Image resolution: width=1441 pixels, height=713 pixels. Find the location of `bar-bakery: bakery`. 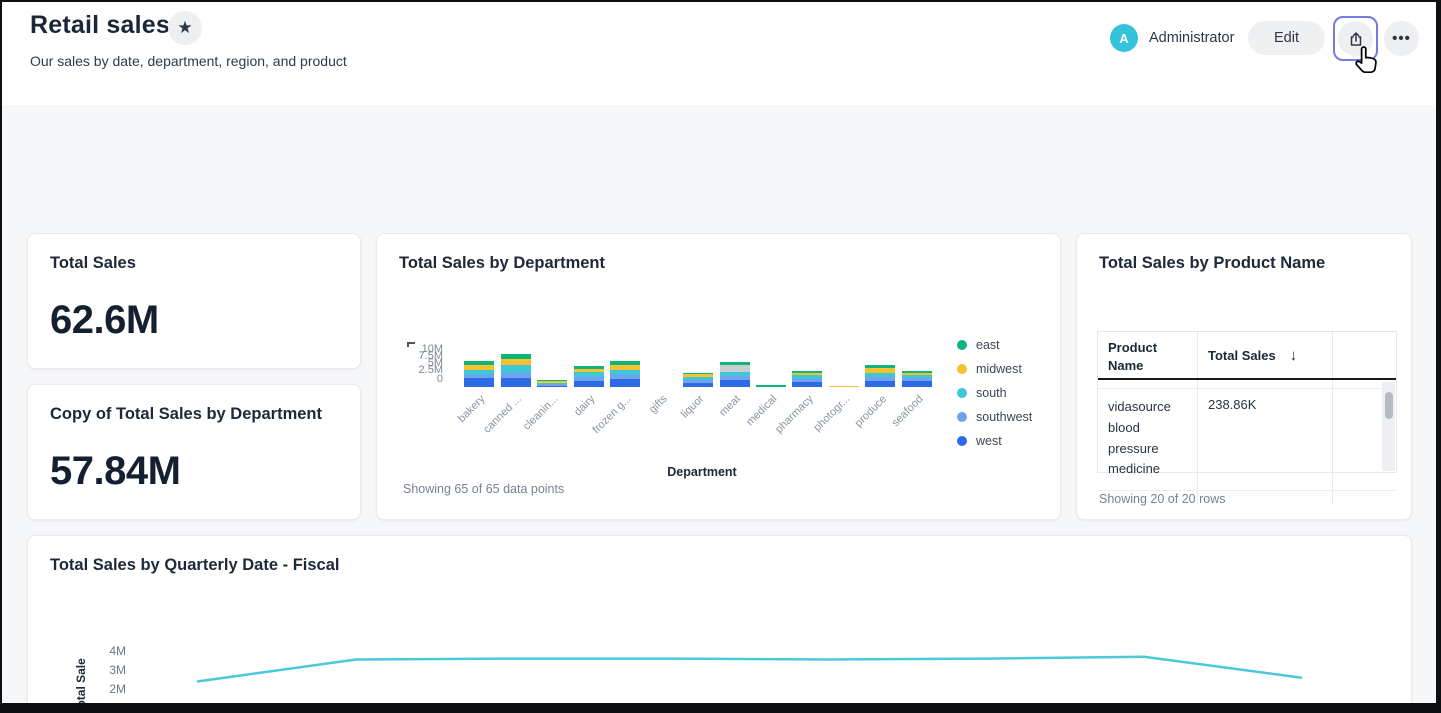

bar-bakery: bakery is located at coordinates (476, 378).